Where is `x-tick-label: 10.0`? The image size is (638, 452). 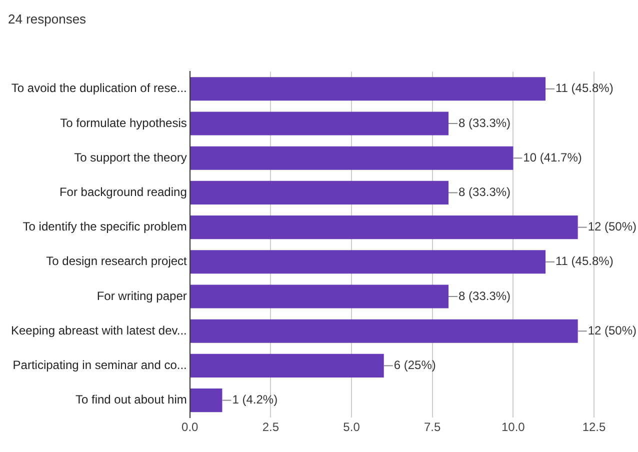 x-tick-label: 10.0 is located at coordinates (513, 427).